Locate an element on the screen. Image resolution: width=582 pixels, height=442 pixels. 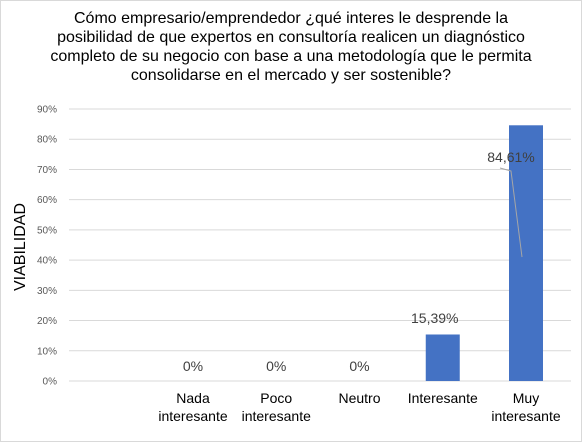
x-category-label: Interesante is located at coordinates (443, 398).